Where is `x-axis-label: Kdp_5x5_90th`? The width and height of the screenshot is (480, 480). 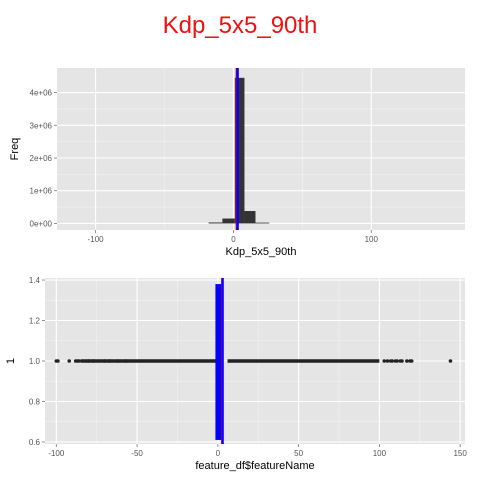
x-axis-label: Kdp_5x5_90th is located at coordinates (261, 252).